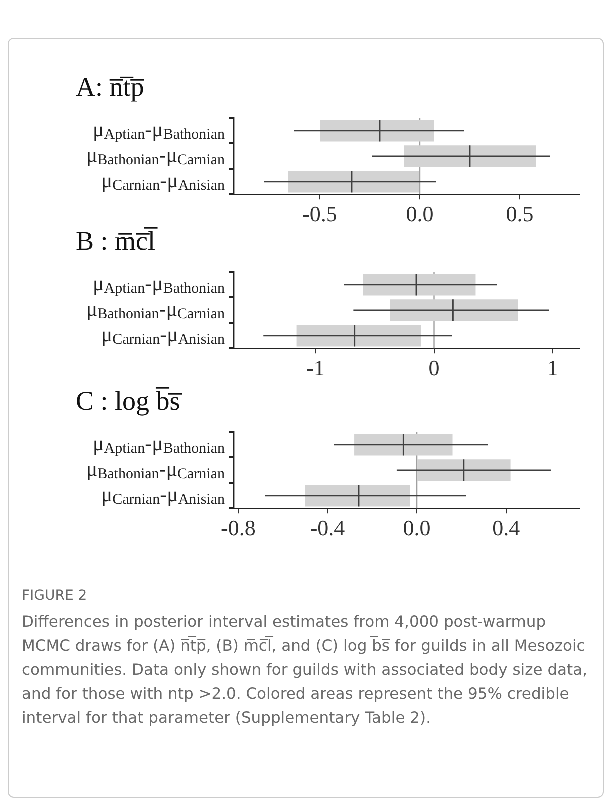 The image size is (614, 805). I want to click on x-tick-label: -0.4, so click(328, 528).